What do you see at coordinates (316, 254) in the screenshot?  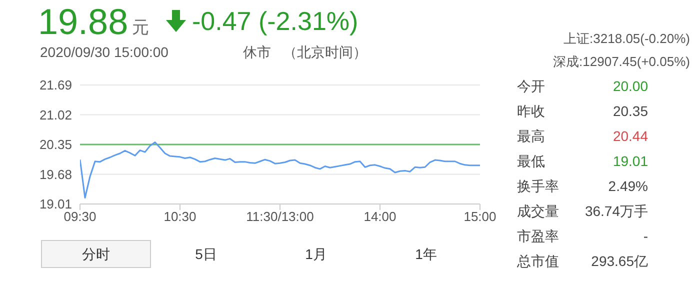 I see `text: 1月` at bounding box center [316, 254].